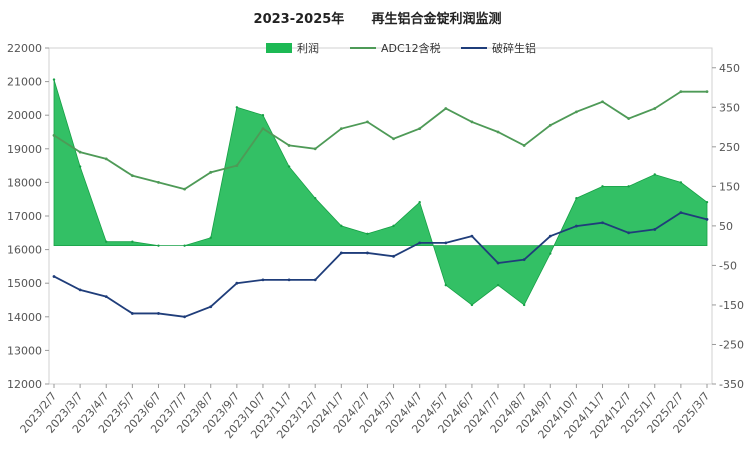 Image resolution: width=755 pixels, height=463 pixels. Describe the element at coordinates (731, 384) in the screenshot. I see `y-right-tick-label: -350` at that location.